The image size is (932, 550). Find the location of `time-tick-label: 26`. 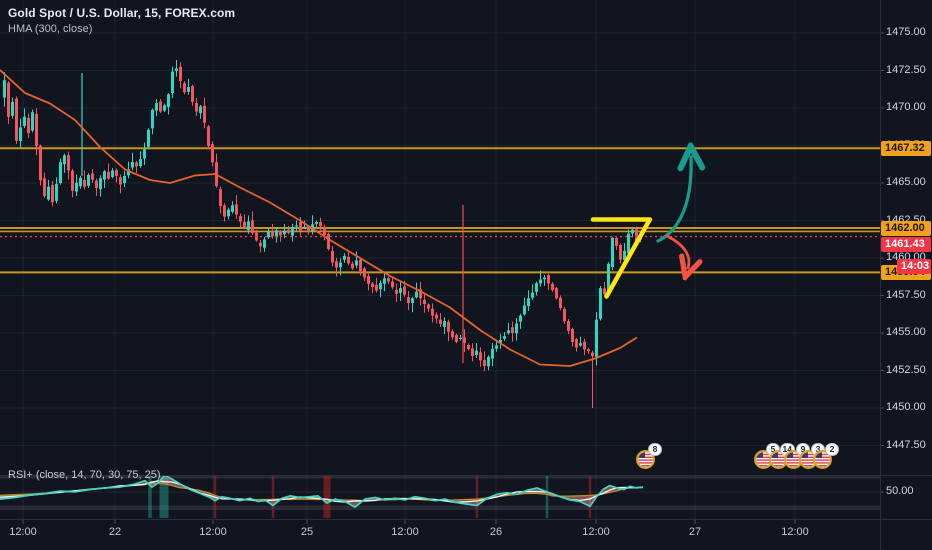

time-tick-label: 26 is located at coordinates (496, 532).